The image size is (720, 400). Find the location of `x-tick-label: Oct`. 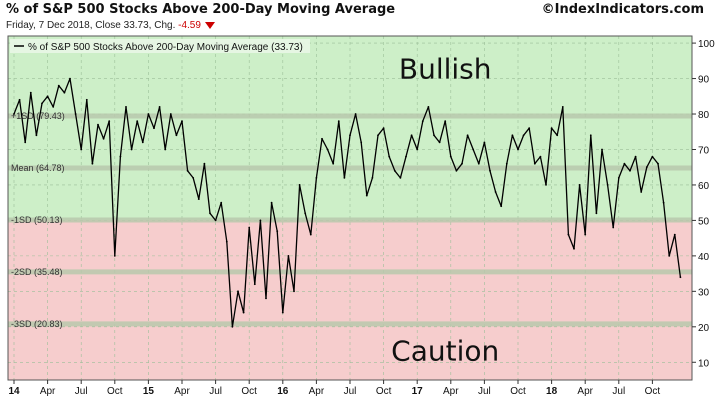

x-tick-label: Oct is located at coordinates (384, 391).